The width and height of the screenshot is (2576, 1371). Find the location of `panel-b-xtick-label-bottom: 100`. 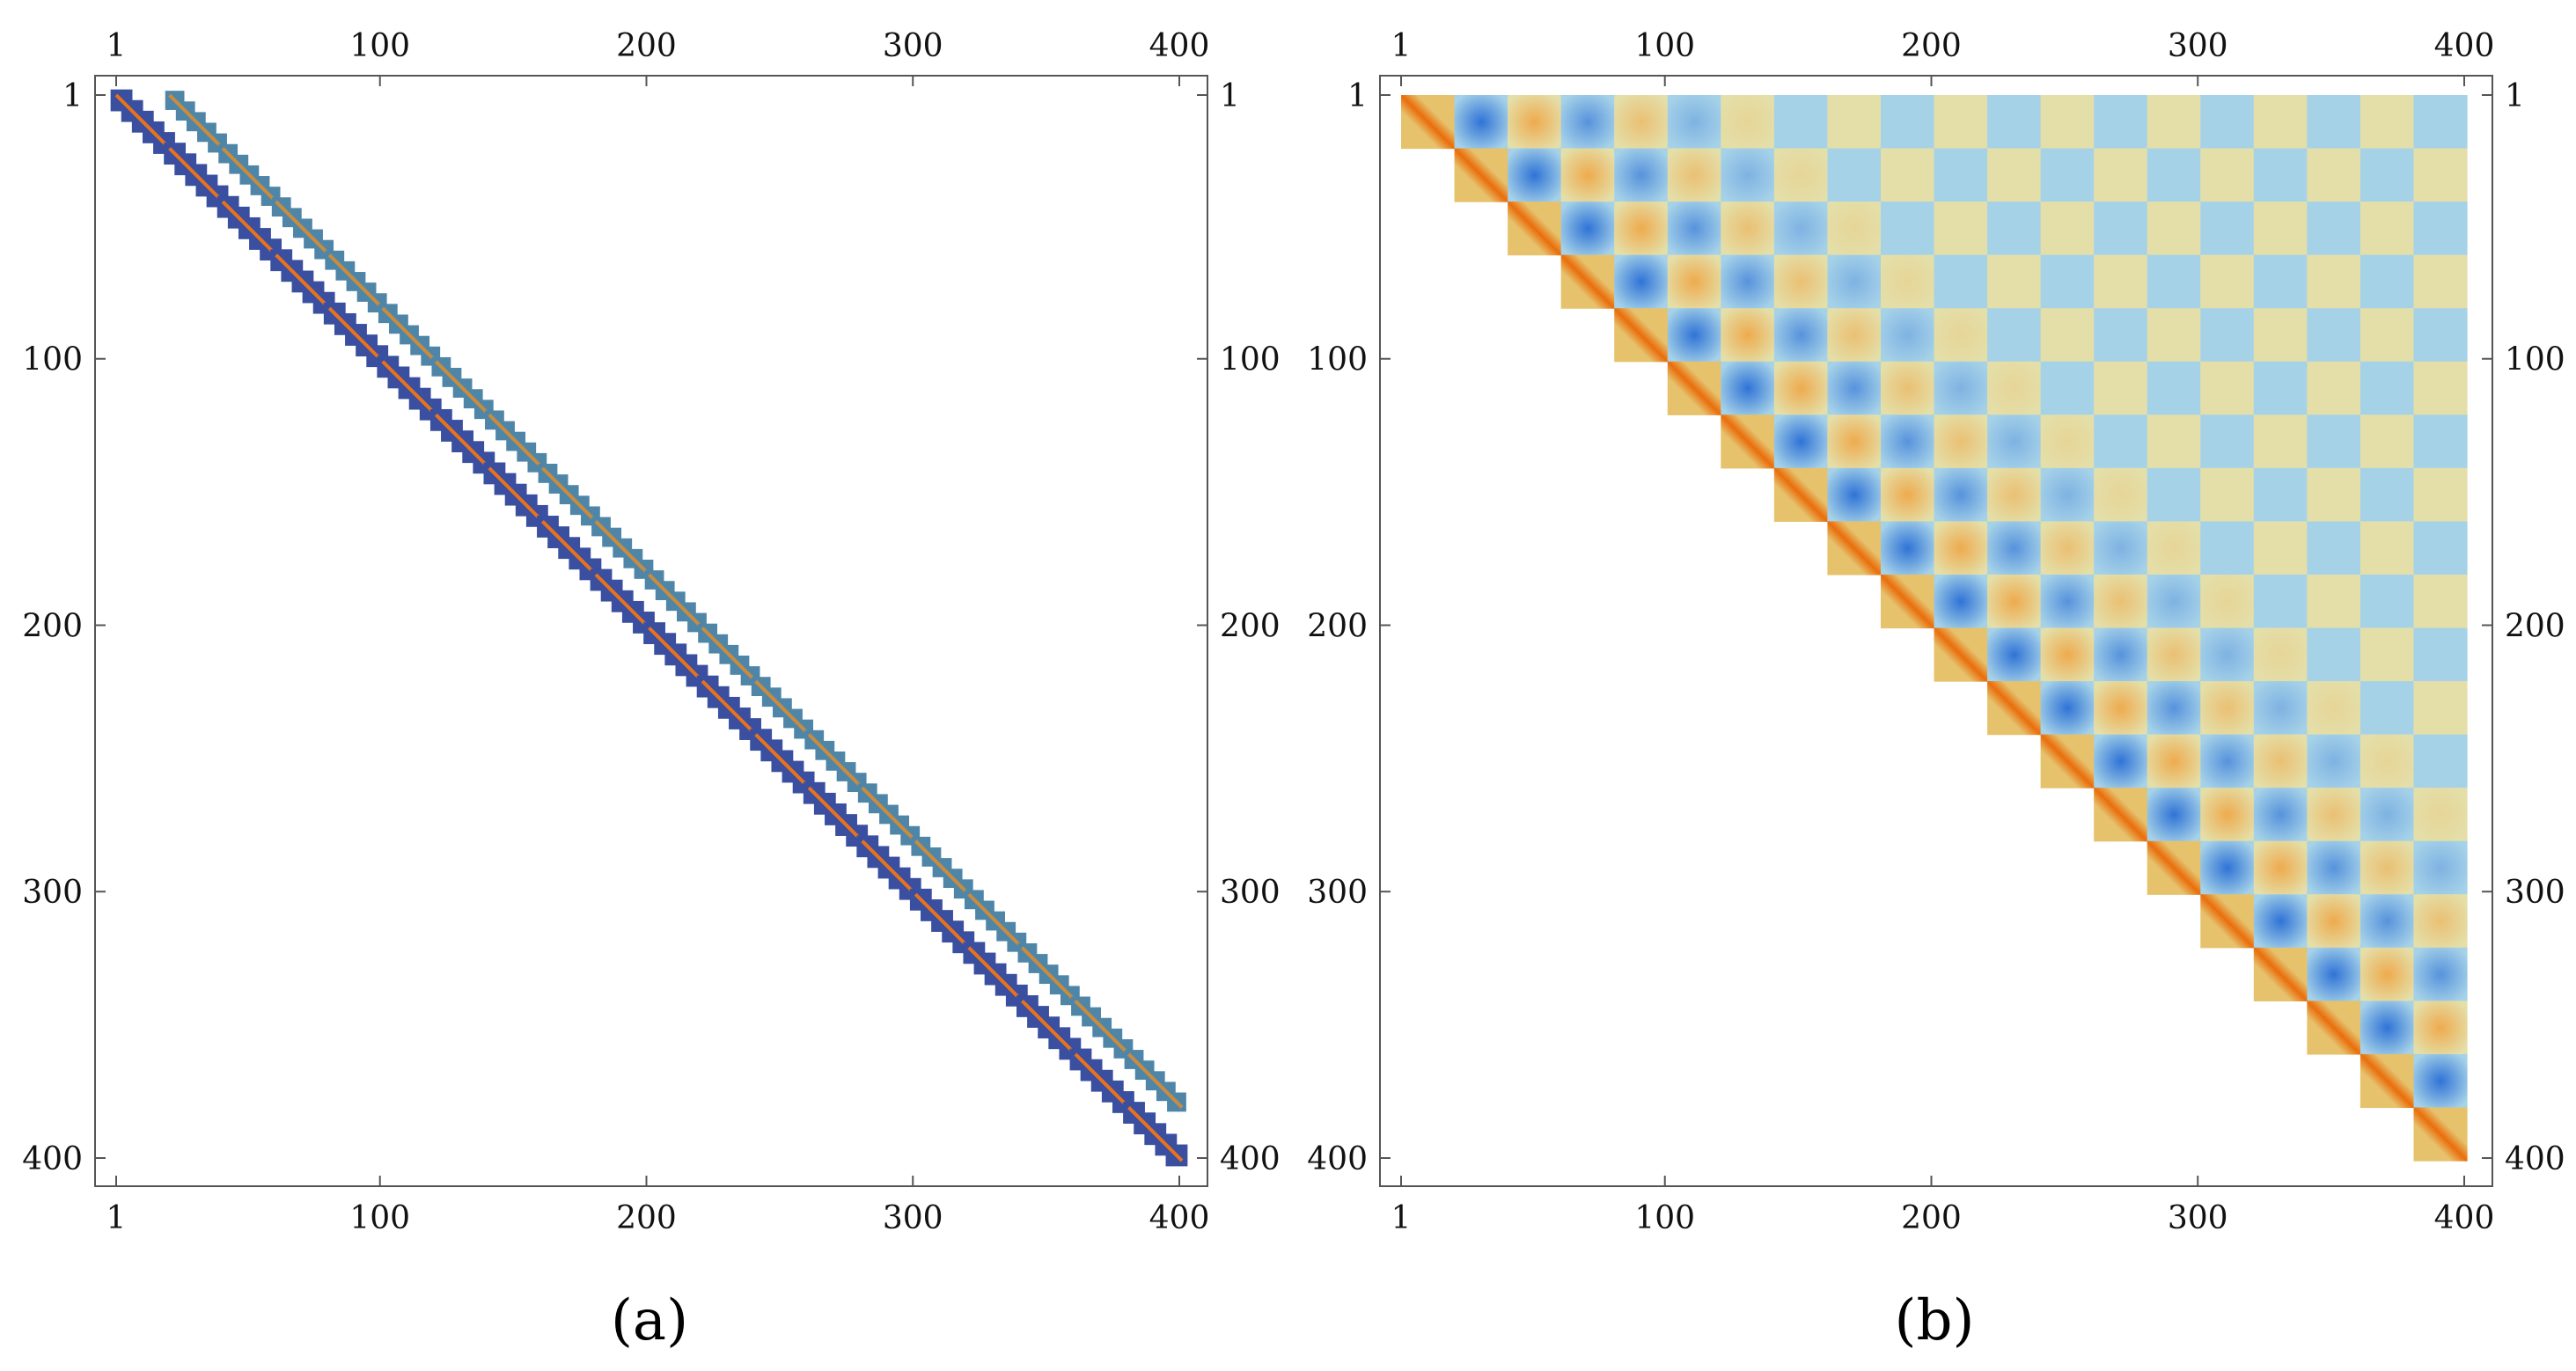

panel-b-xtick-label-bottom: 100 is located at coordinates (1664, 1218).